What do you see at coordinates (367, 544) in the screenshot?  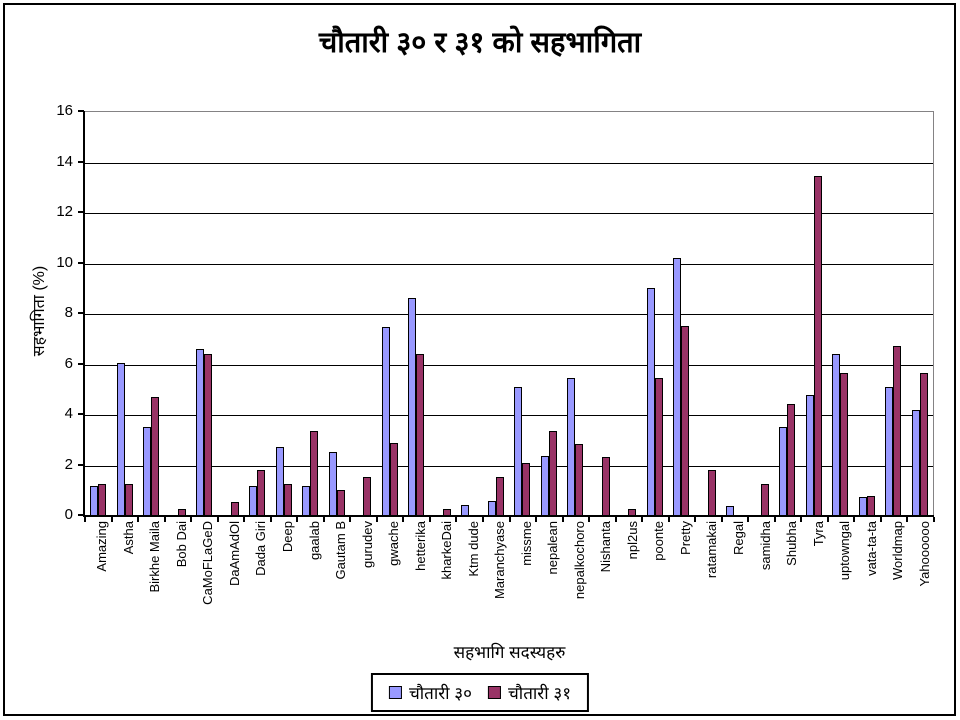 I see `x-tick-label: gurudev` at bounding box center [367, 544].